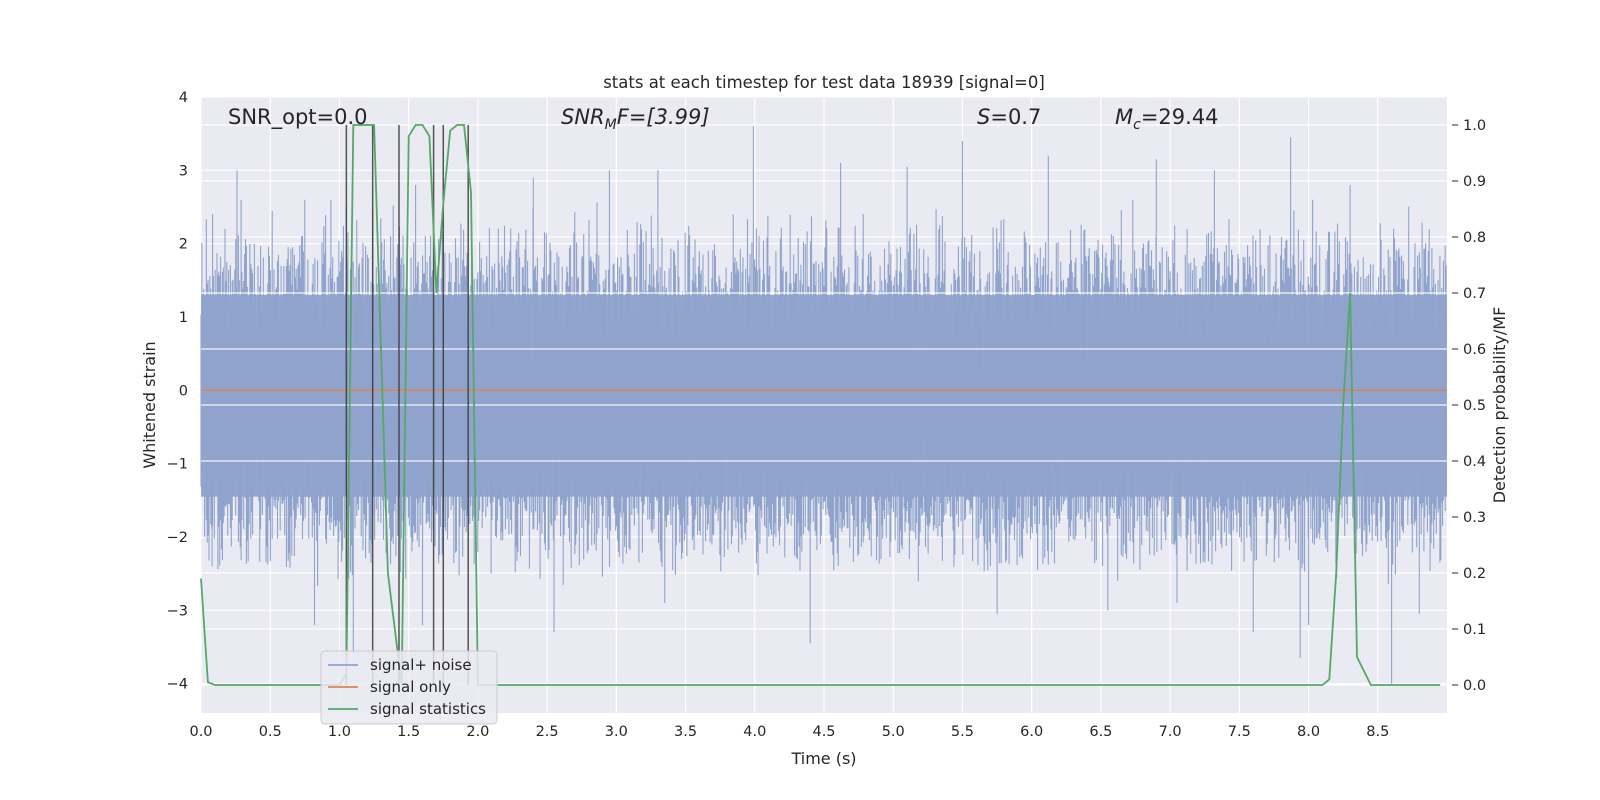  Describe the element at coordinates (723, 119) in the screenshot. I see `annotations: SNR_opt=0.0 SNRMF=[3.99] S=0.7 Mc=29.44` at that location.